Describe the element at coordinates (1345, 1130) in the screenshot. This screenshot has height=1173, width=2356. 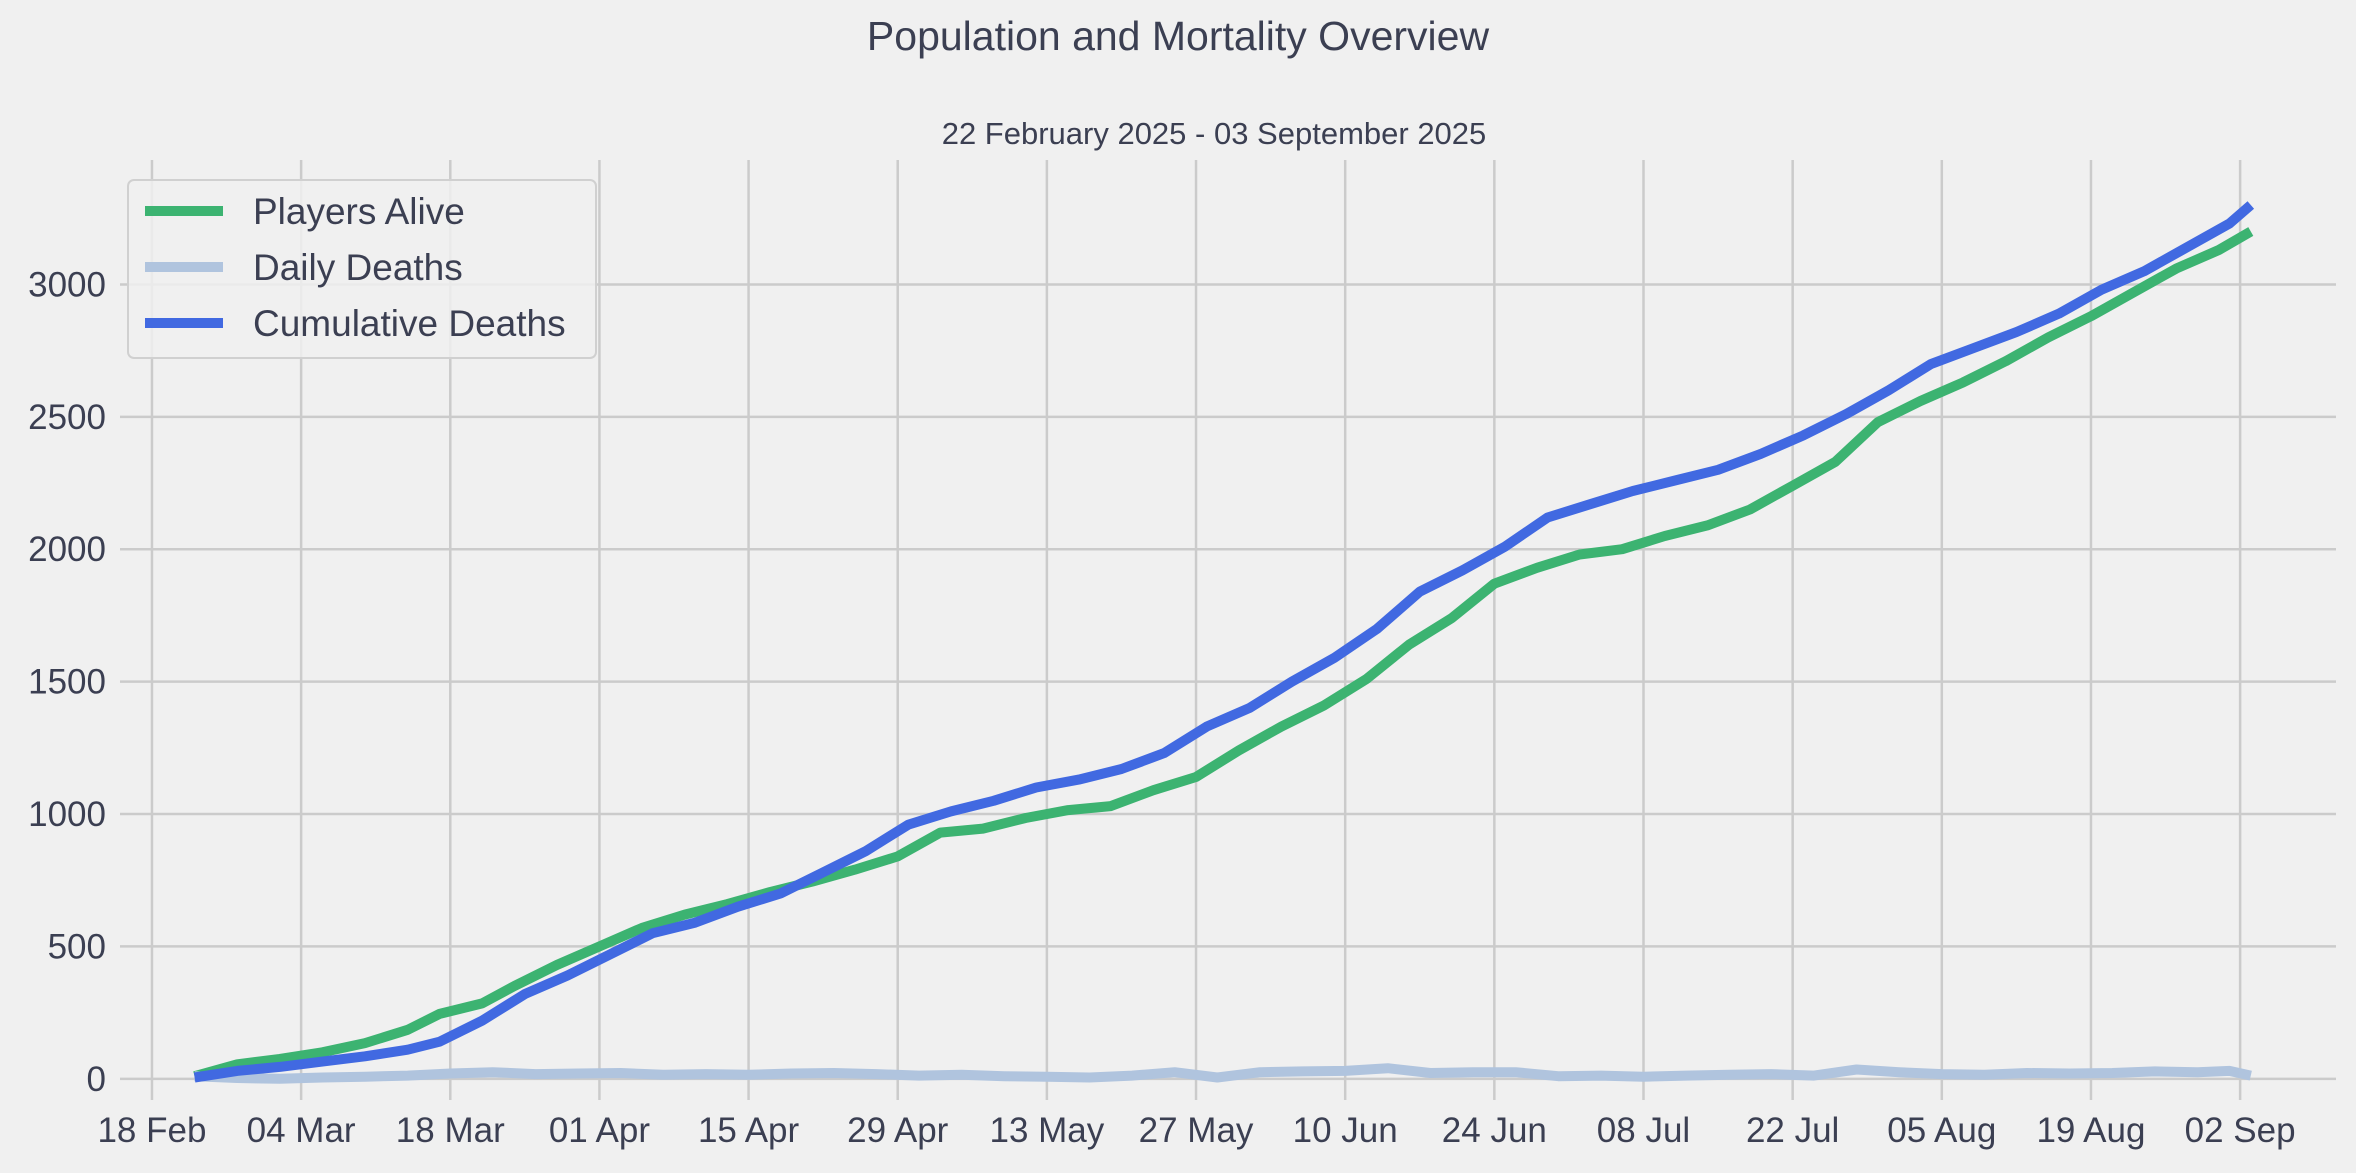
I see `x-tick-label: 10 Jun` at that location.